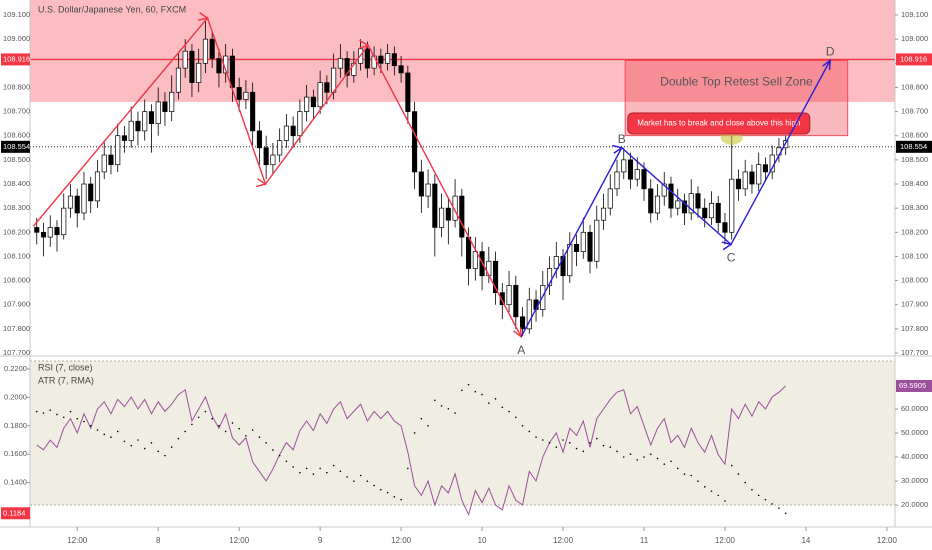 The height and width of the screenshot is (550, 932). Describe the element at coordinates (15, 59) in the screenshot. I see `price-level-tag-left` at that location.